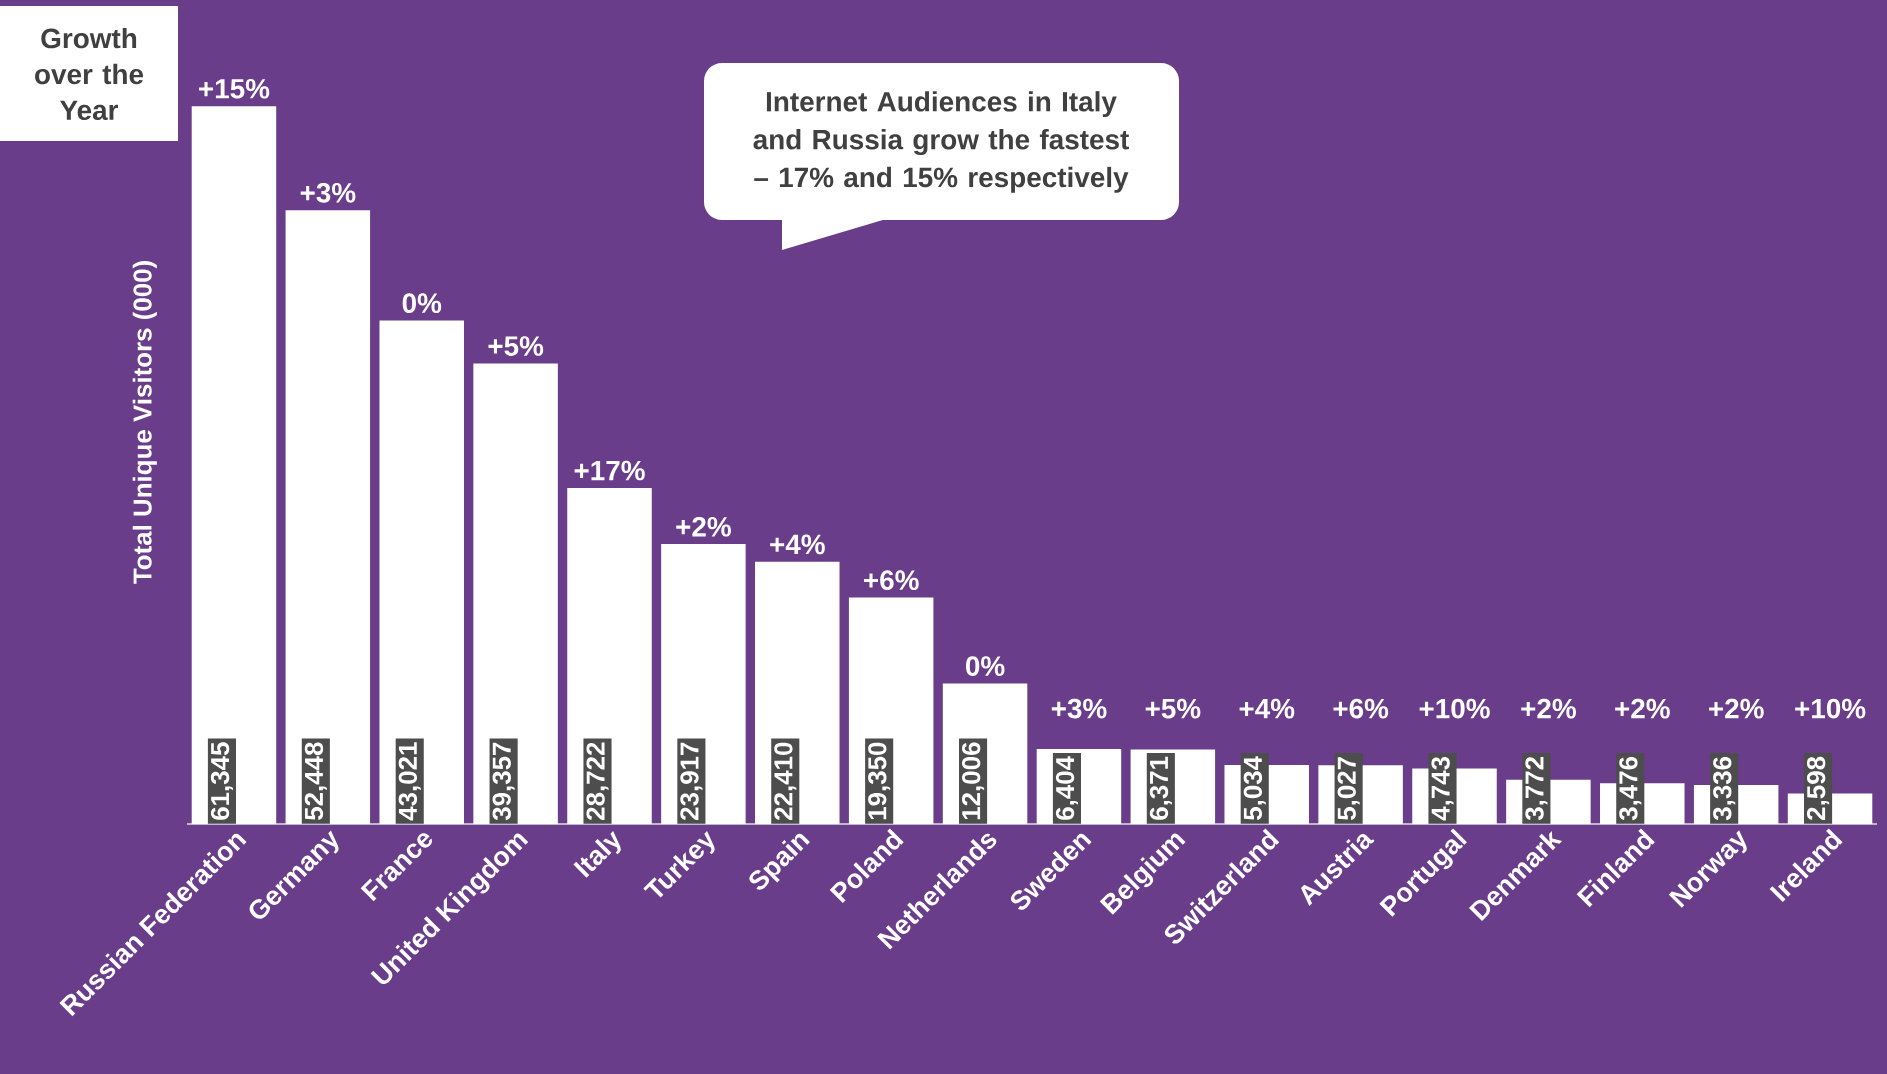  What do you see at coordinates (691, 781) in the screenshot?
I see `data-label: 23,917` at bounding box center [691, 781].